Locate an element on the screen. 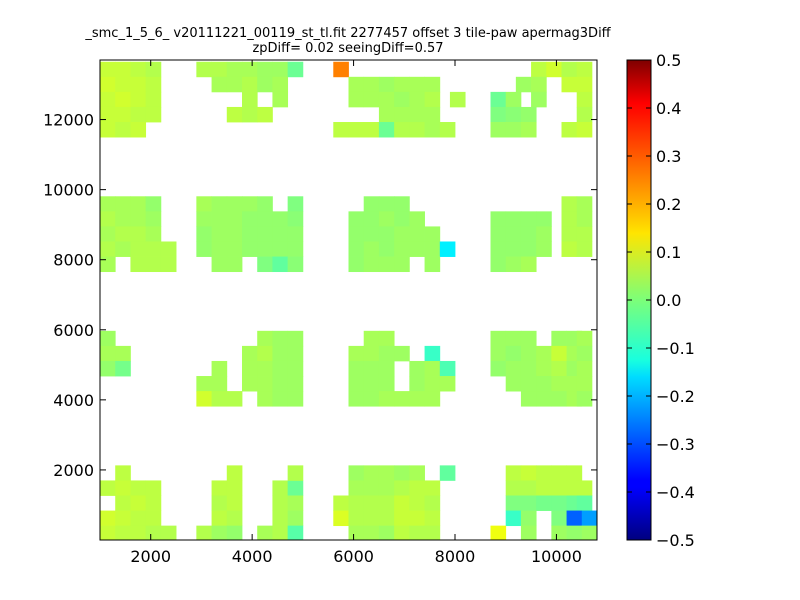 The image size is (800, 600). y-tick-label: 2000 is located at coordinates (73, 470).